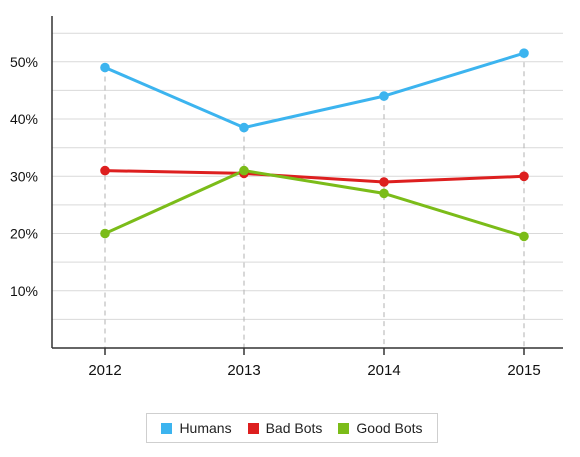 The height and width of the screenshot is (457, 580). What do you see at coordinates (105, 233) in the screenshot?
I see `data-point-good-bots-2012` at bounding box center [105, 233].